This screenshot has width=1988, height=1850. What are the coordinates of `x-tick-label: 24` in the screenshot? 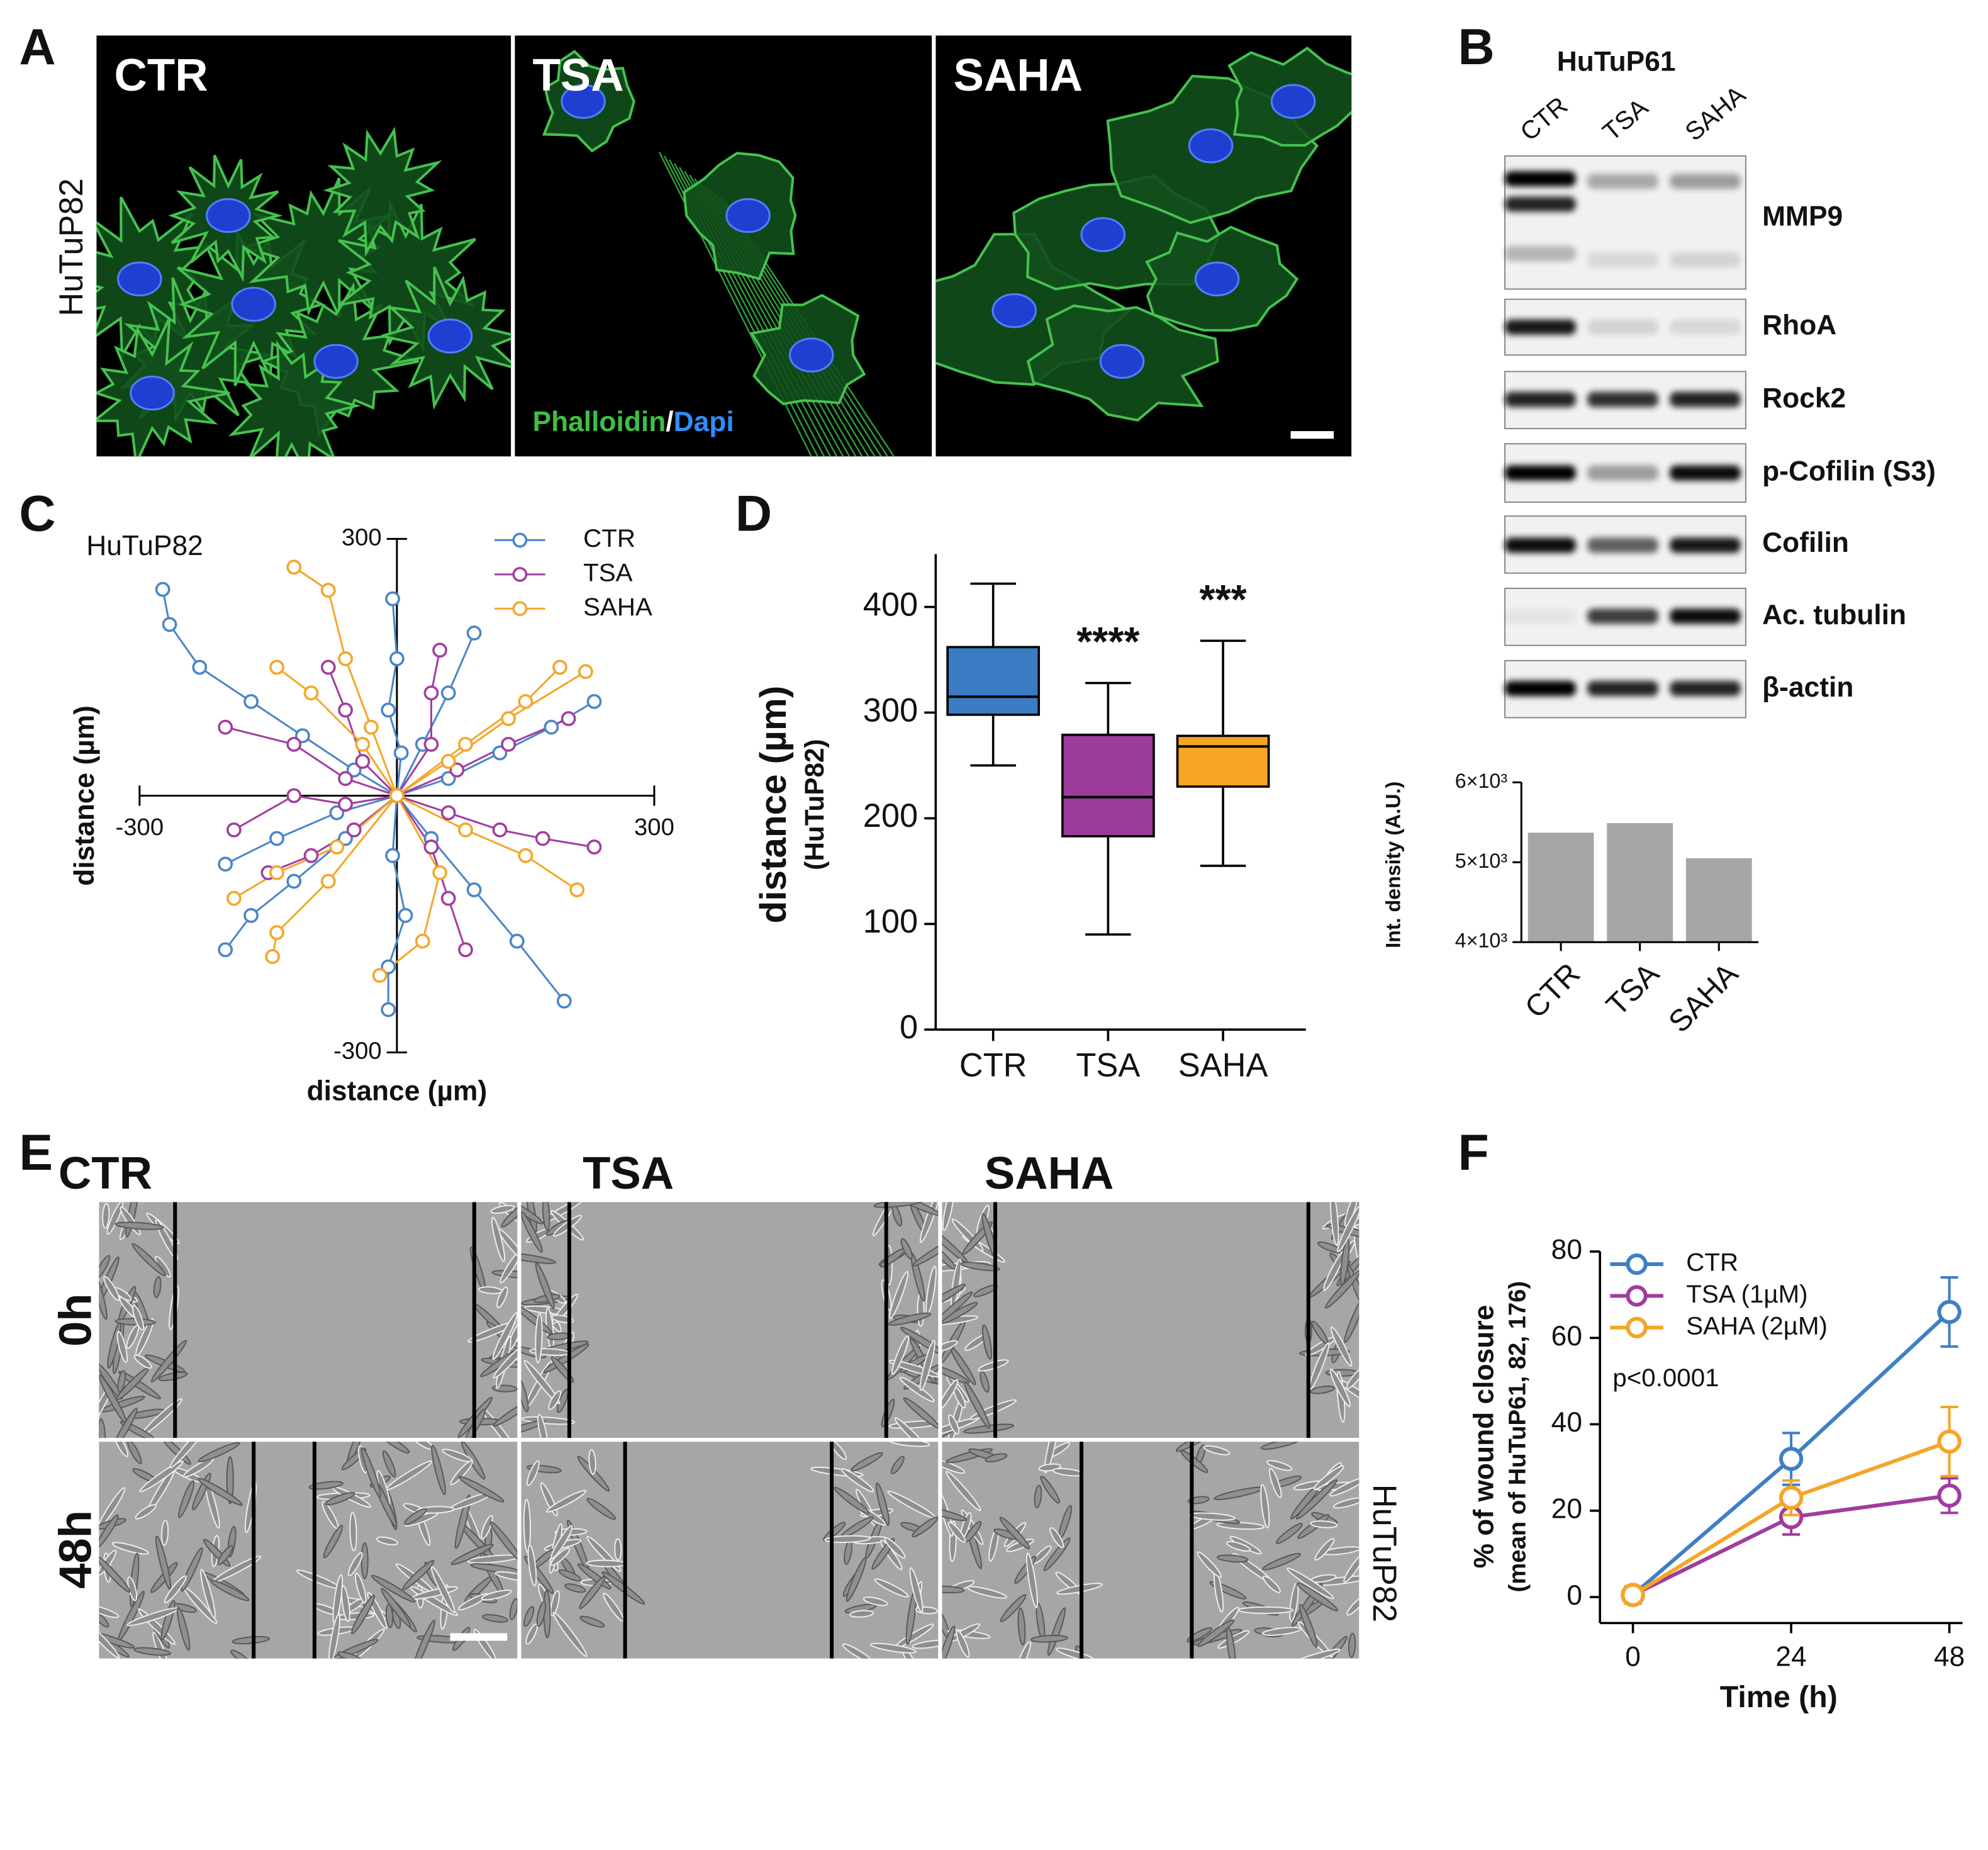 It's located at (1790, 1657).